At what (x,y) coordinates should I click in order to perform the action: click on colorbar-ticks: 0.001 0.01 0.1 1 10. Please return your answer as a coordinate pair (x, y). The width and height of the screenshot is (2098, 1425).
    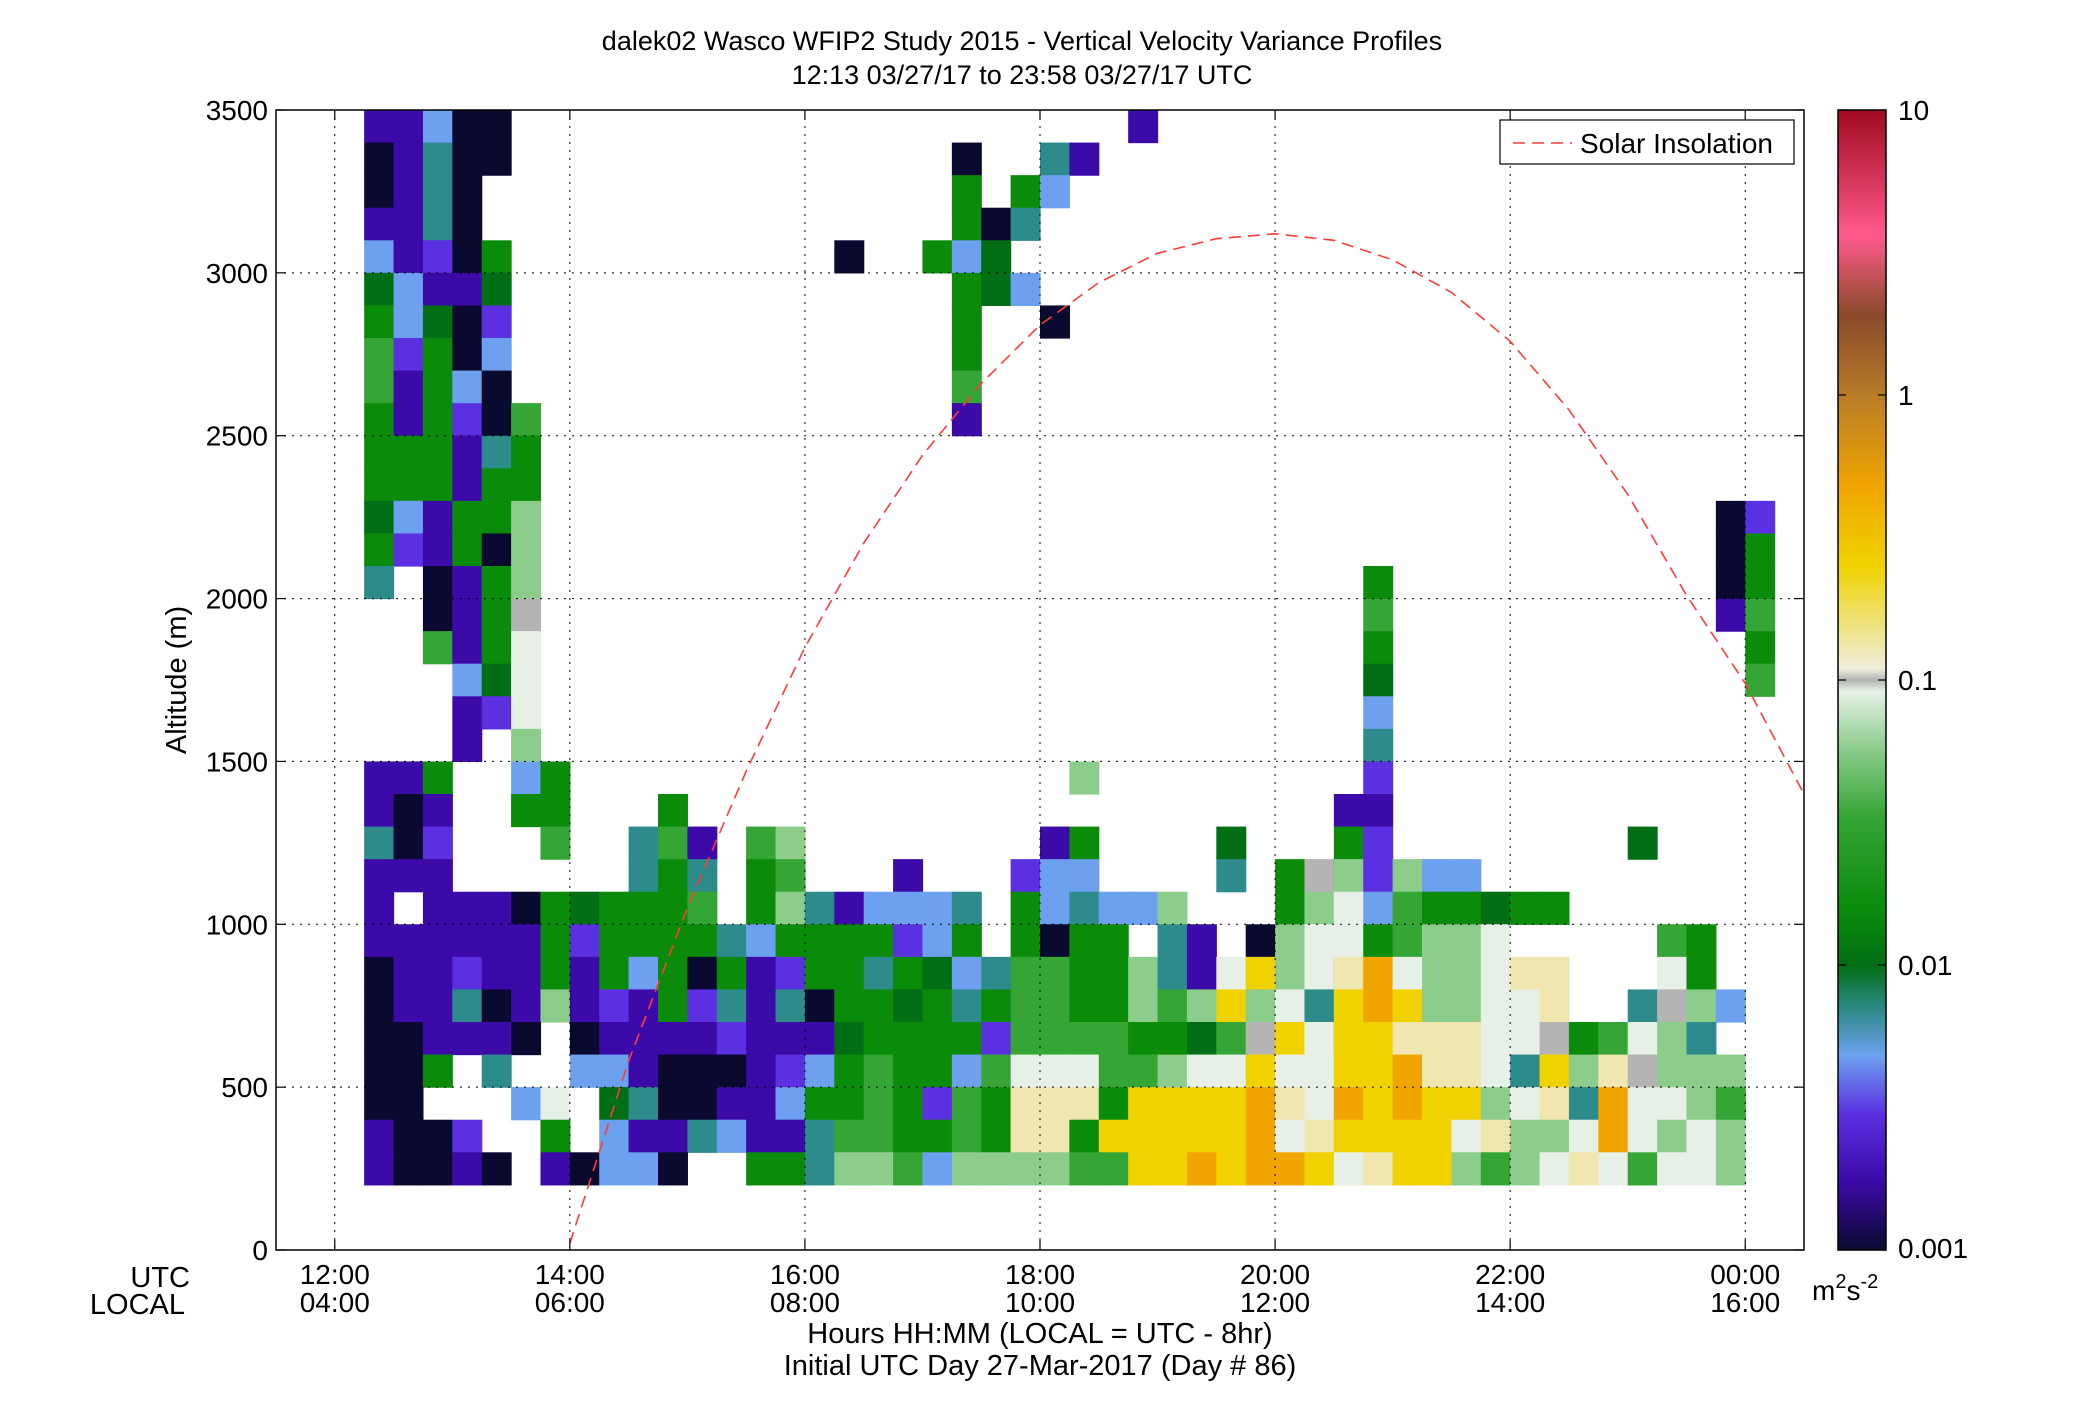
    Looking at the image, I should click on (1903, 679).